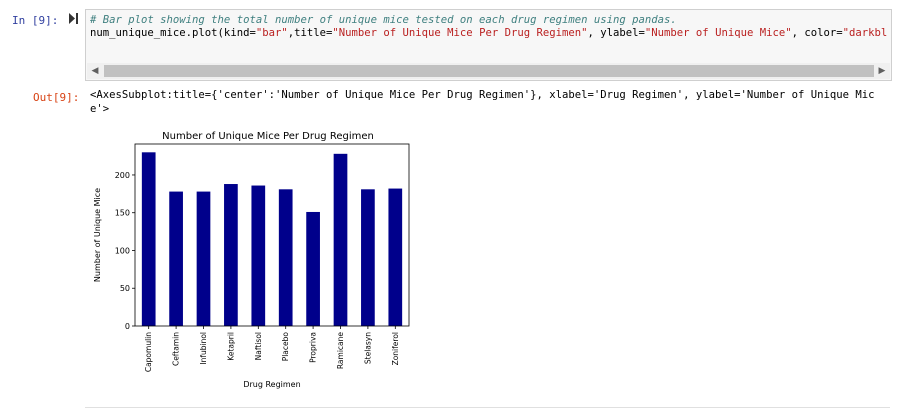 The height and width of the screenshot is (410, 902). What do you see at coordinates (35, 20) in the screenshot?
I see `input-prompt: In [9]:` at bounding box center [35, 20].